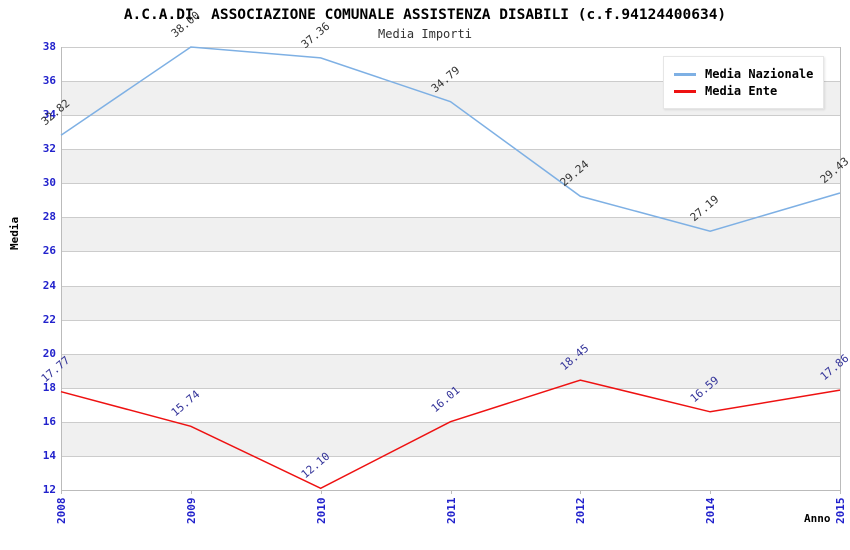 The image size is (850, 550). I want to click on legend-item-media-nazionale: Media Nazionale, so click(743, 74).